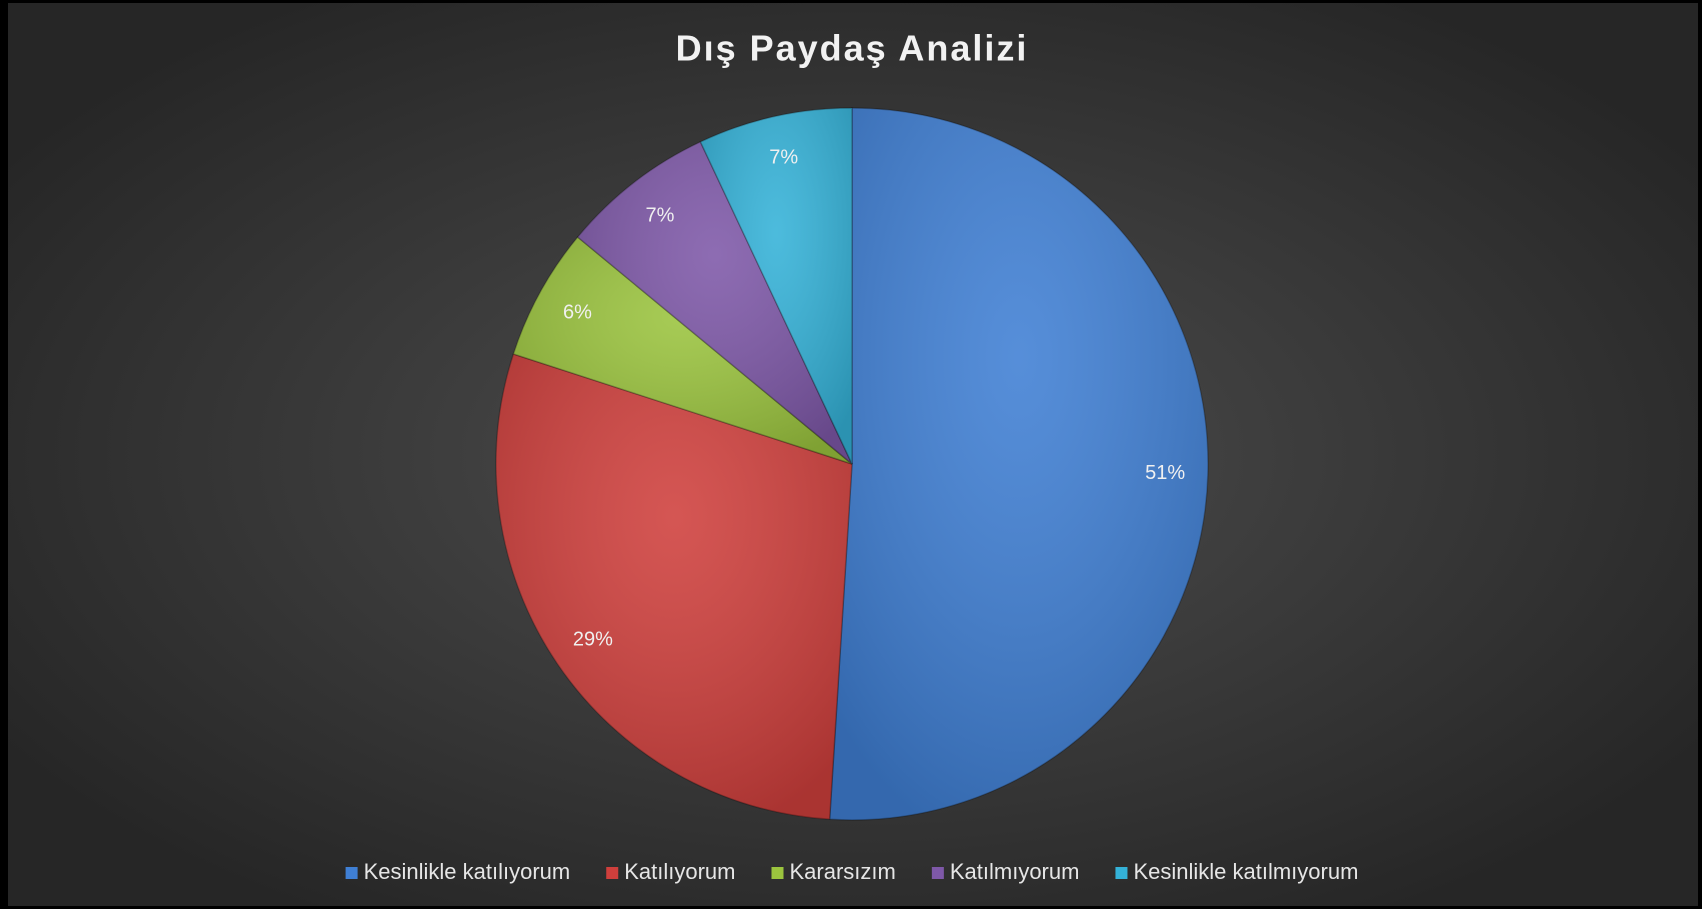 The height and width of the screenshot is (909, 1702). Describe the element at coordinates (843, 871) in the screenshot. I see `legend-label: Kararsızım` at that location.